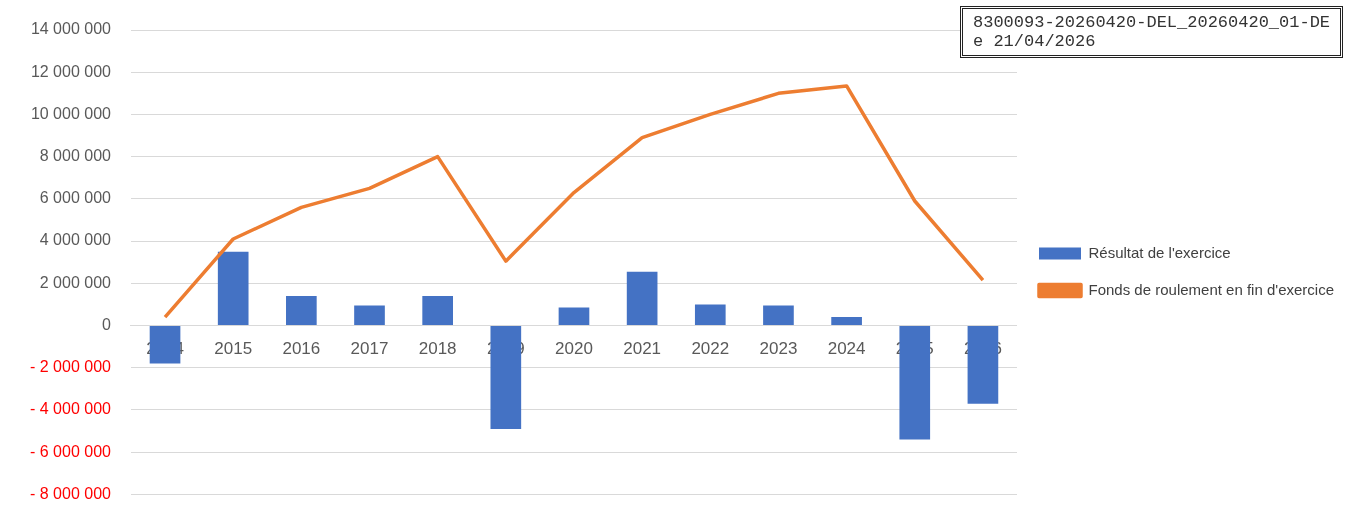  What do you see at coordinates (71, 409) in the screenshot?
I see `y-tick-label: - 4 000 000` at bounding box center [71, 409].